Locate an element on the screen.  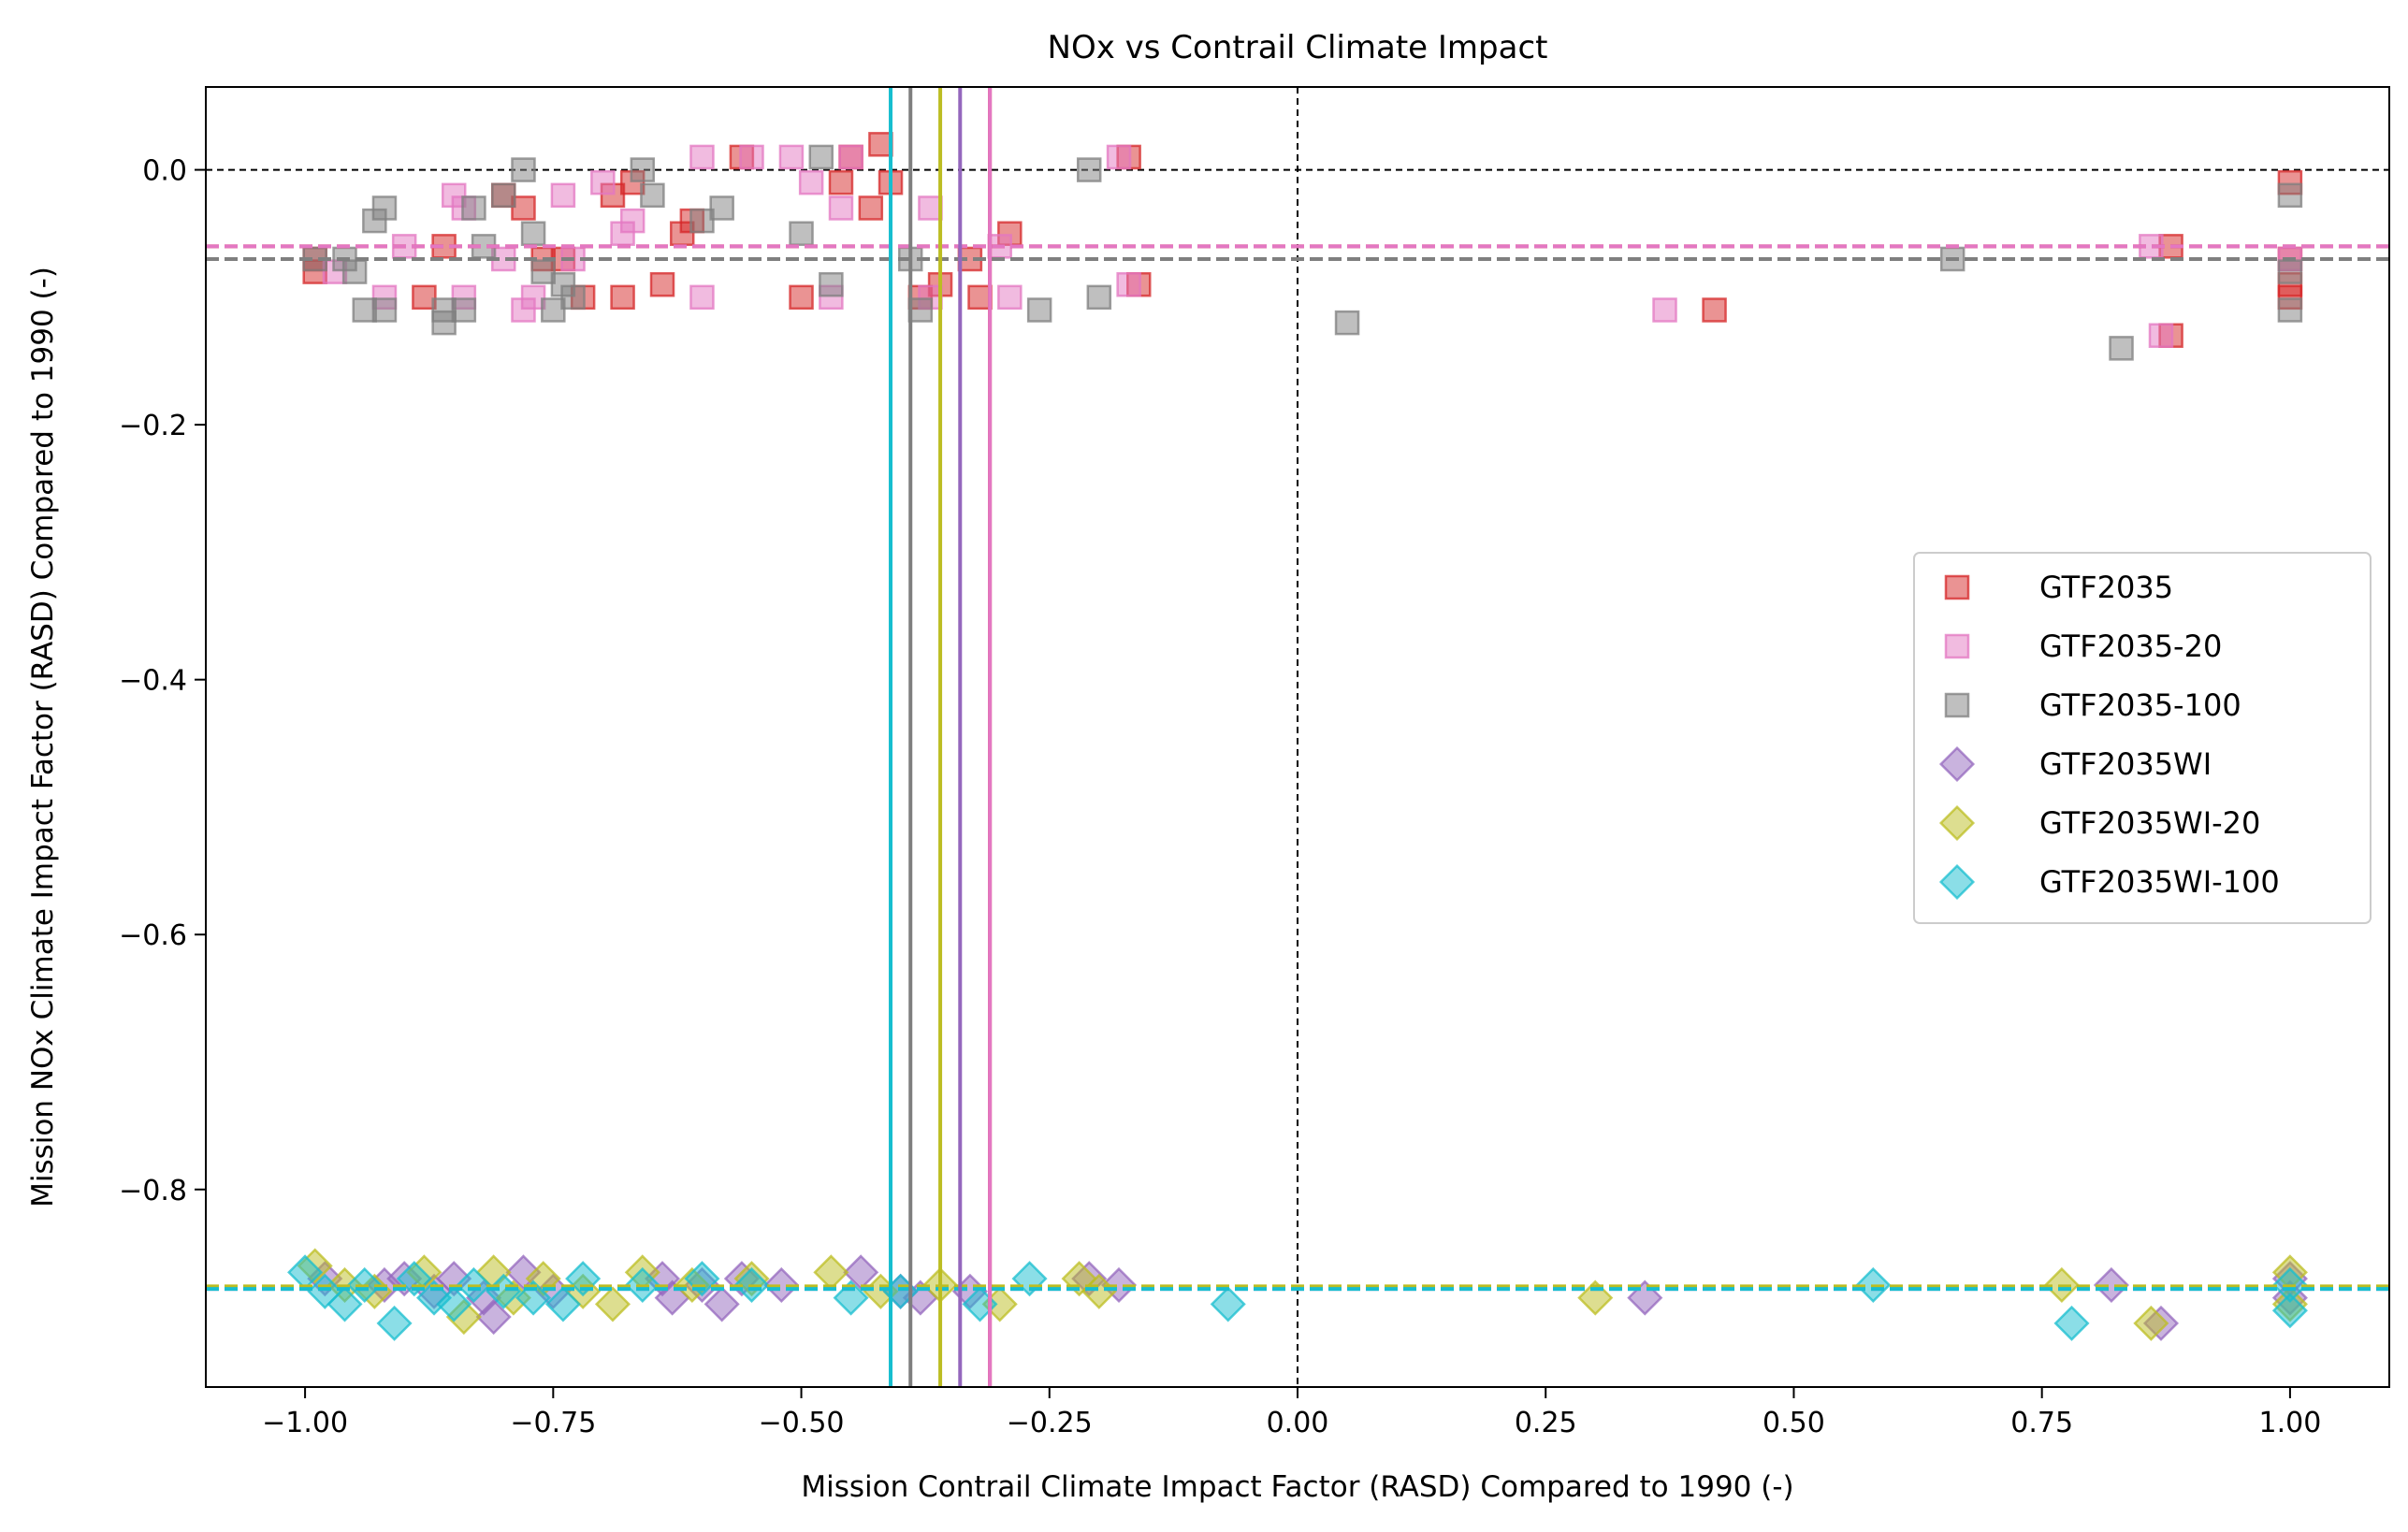
legend-box is located at coordinates (2143, 738).